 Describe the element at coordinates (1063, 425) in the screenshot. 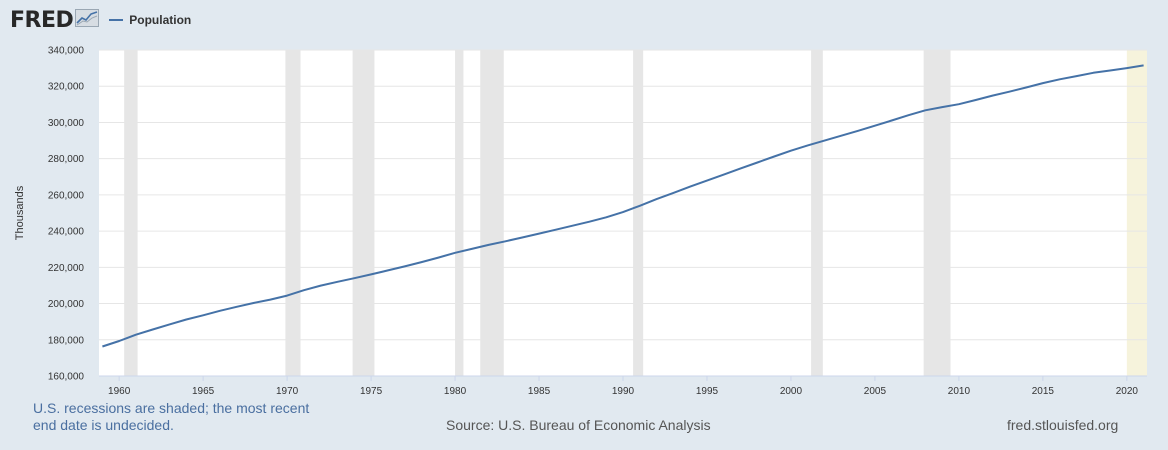

I see `site-link: fred.stlouisfed.org` at that location.